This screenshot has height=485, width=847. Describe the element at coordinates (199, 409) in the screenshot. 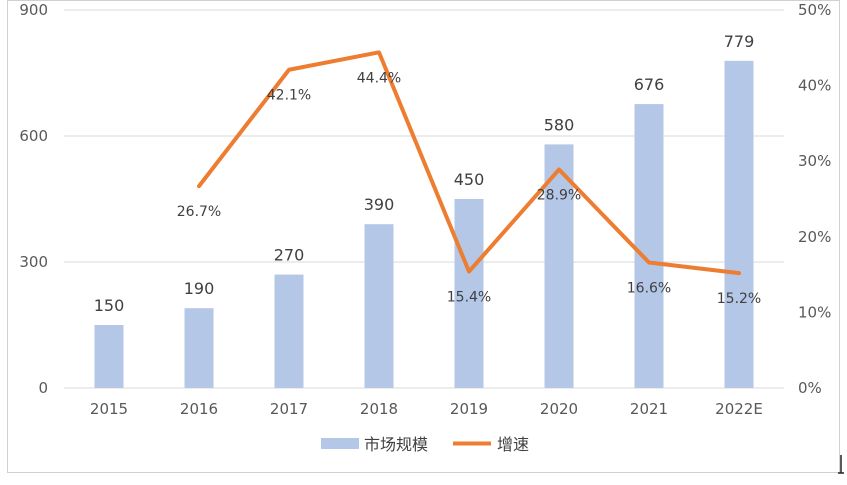

I see `x-axis-tick-label: 2016` at that location.